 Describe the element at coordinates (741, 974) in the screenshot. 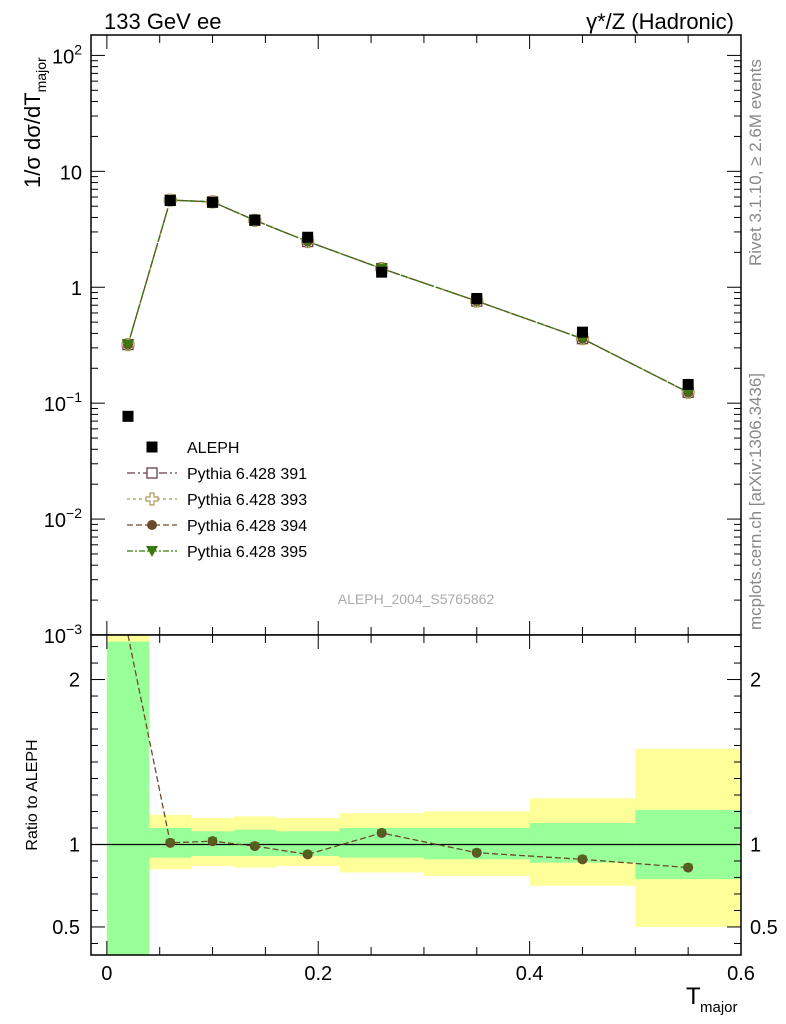

I see `xtick-label: 0.6` at that location.